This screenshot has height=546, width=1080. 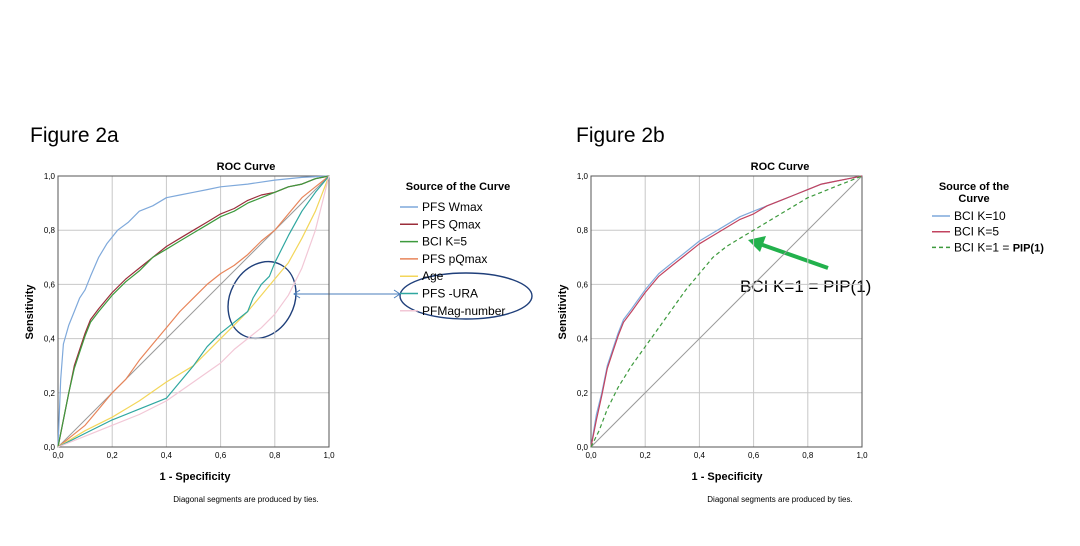 I want to click on chart-b-x-tick-label: 0,8, so click(x=808, y=455).